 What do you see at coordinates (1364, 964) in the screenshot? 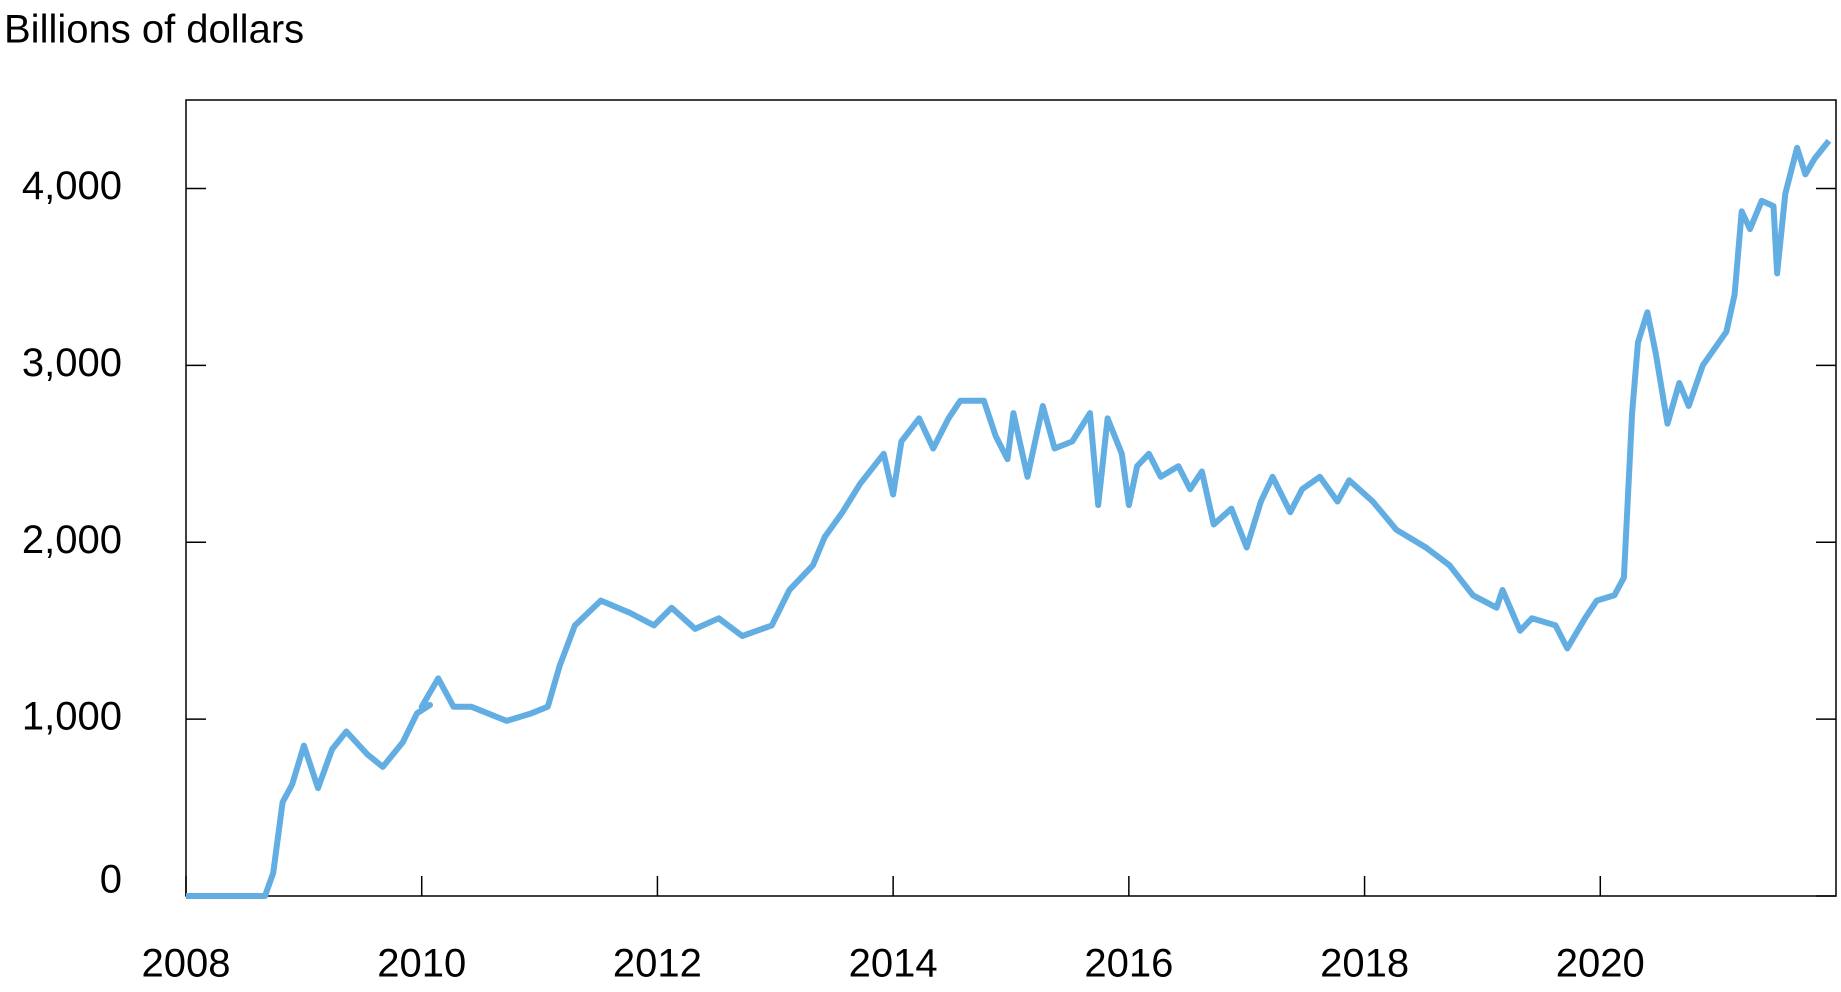
I see `x-tick-label: 2018` at bounding box center [1364, 964].